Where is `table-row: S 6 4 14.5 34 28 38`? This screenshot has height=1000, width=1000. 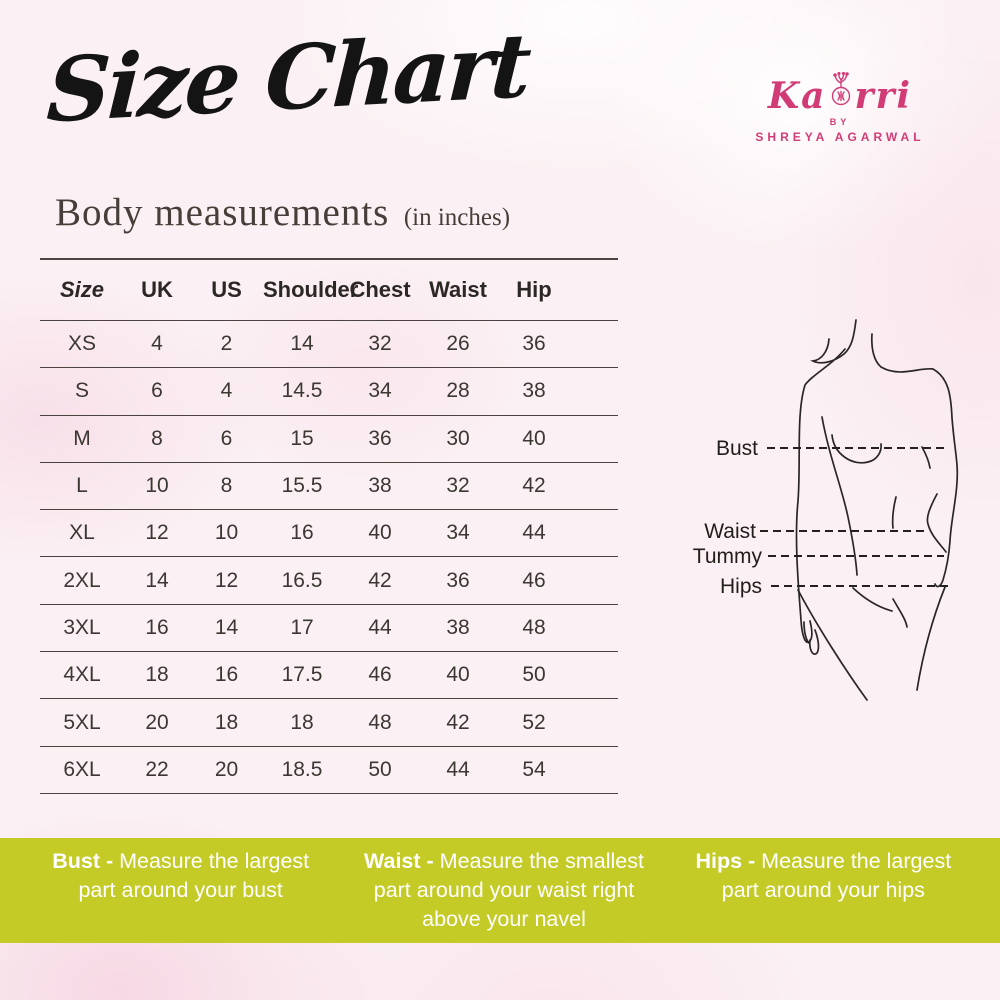 table-row: S 6 4 14.5 34 28 38 is located at coordinates (329, 392).